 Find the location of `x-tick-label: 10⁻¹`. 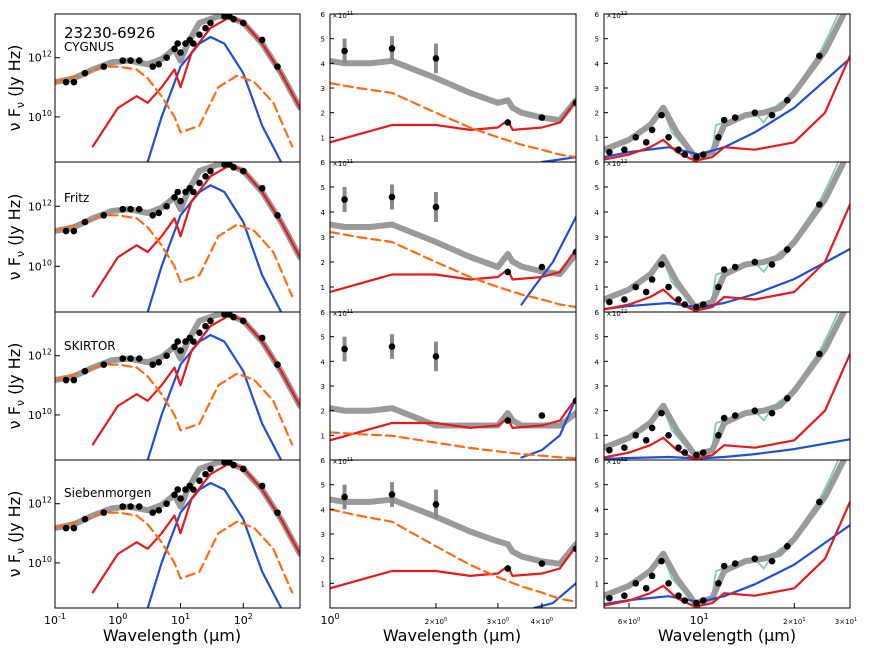

x-tick-label: 10⁻¹ is located at coordinates (55, 619).